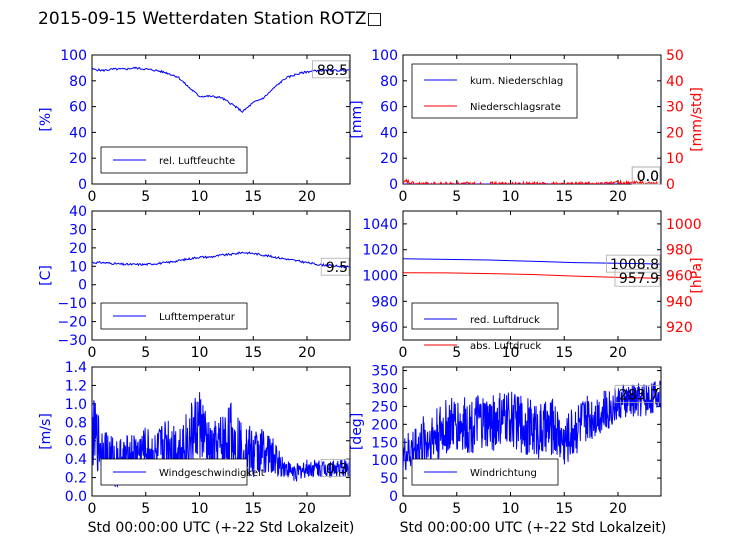 The width and height of the screenshot is (736, 552). What do you see at coordinates (76, 405) in the screenshot?
I see `wind-speed-y-tick-label: 1.0` at bounding box center [76, 405].